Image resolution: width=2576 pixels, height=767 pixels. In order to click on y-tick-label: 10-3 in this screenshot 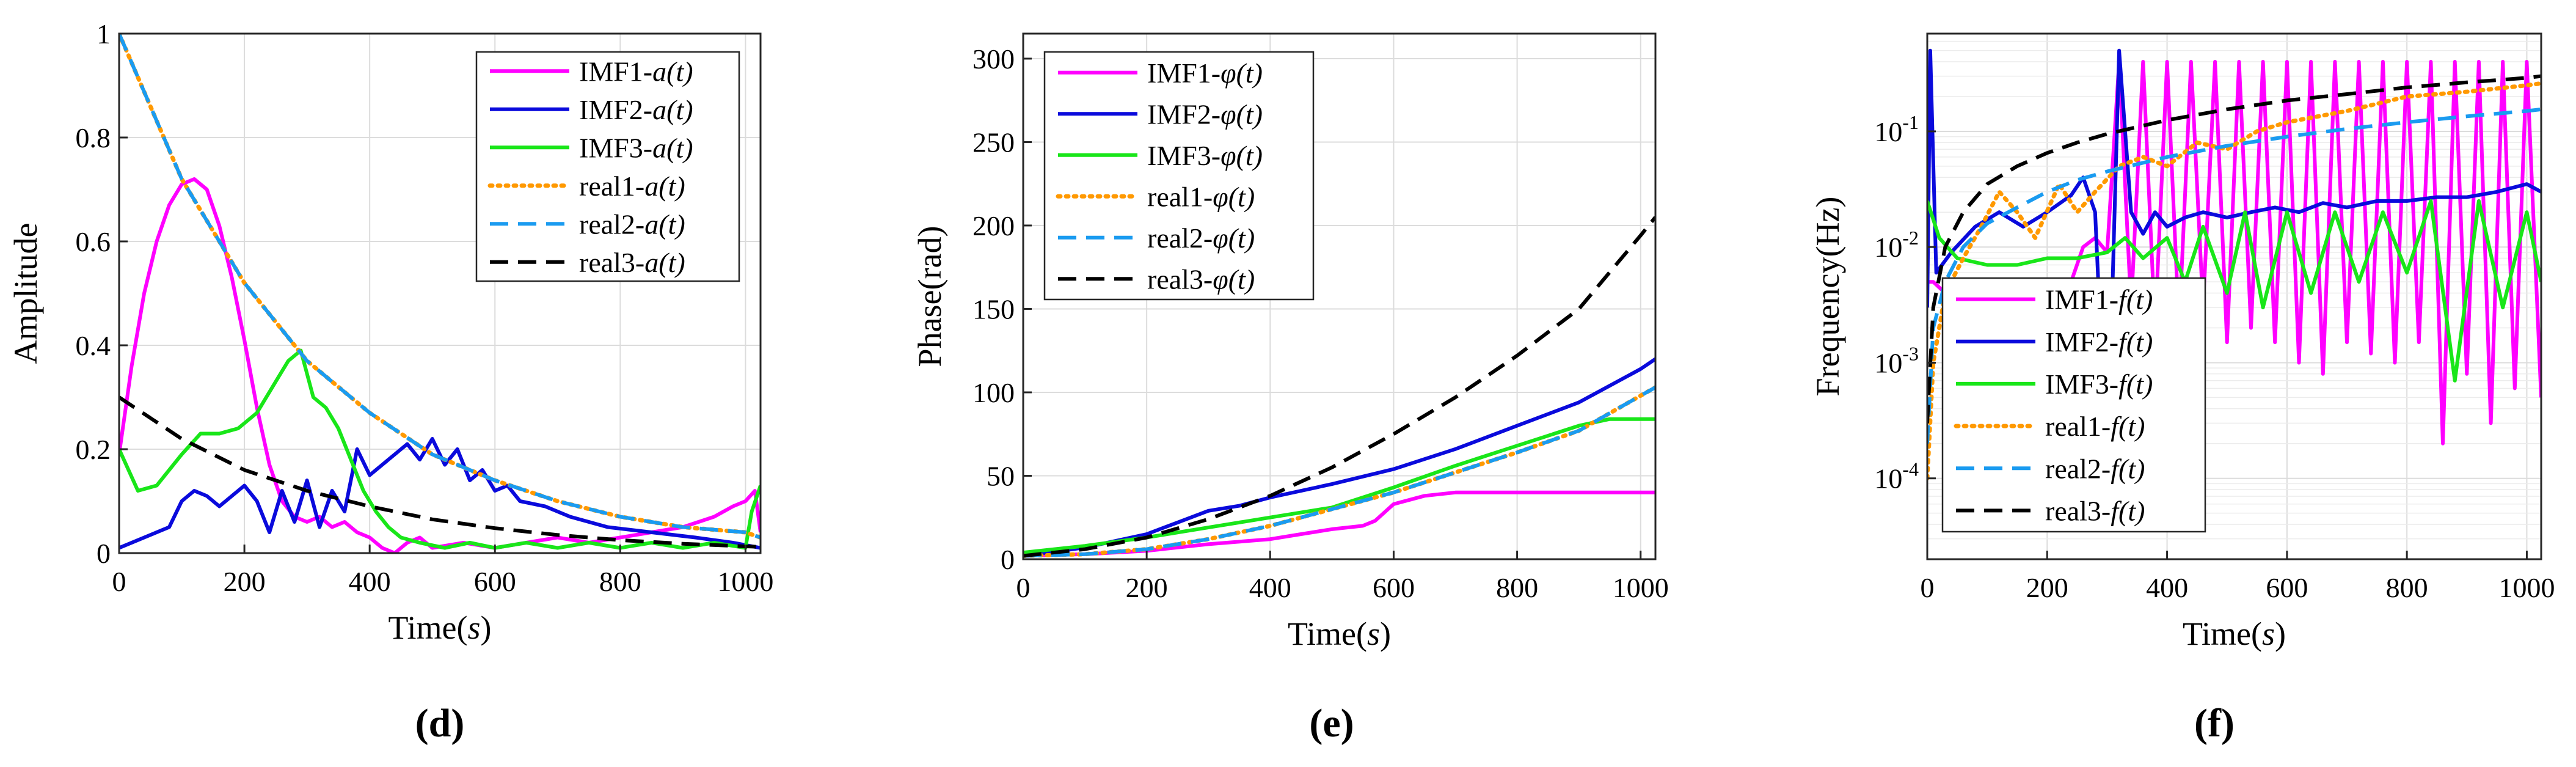, I will do `click(1896, 360)`.